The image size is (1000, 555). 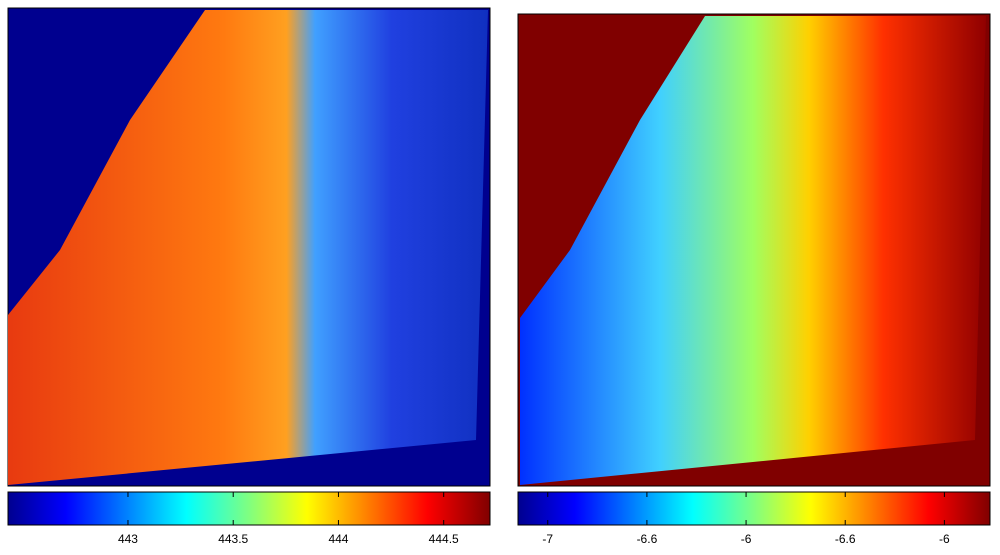 I want to click on x-tick-label: 443.5, so click(x=233, y=539).